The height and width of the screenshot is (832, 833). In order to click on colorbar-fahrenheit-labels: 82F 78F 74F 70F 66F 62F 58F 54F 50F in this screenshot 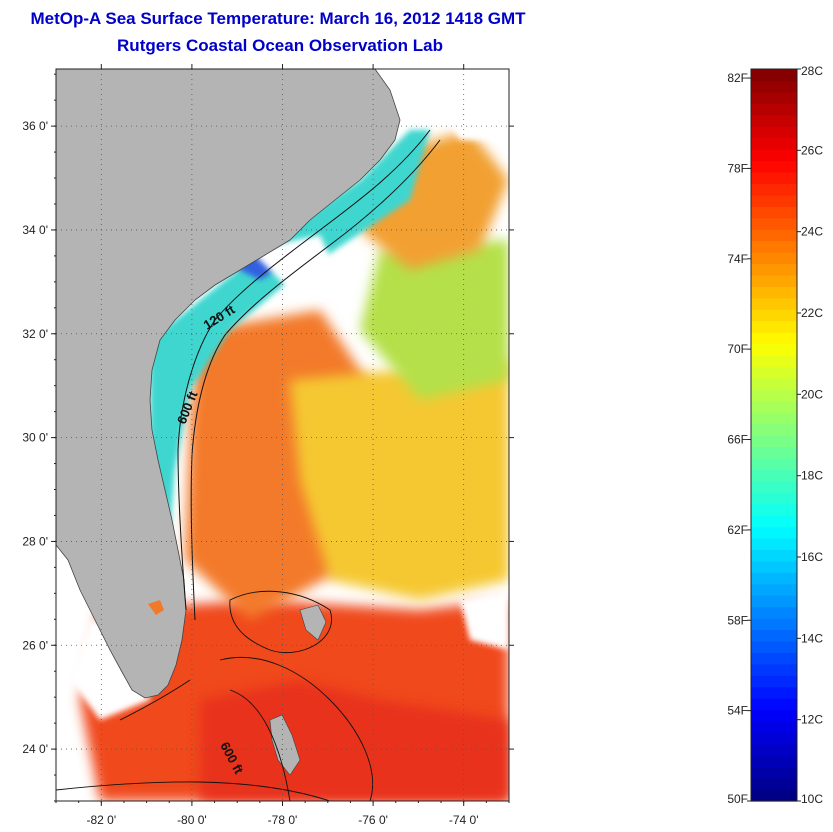, I will do `click(739, 438)`.